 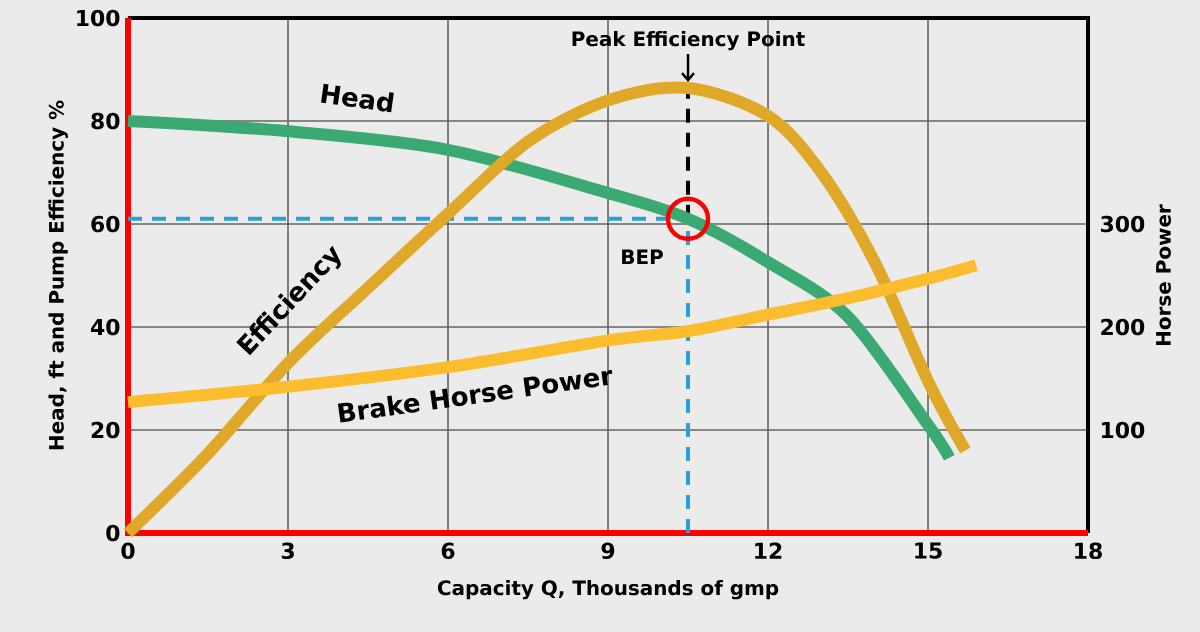 What do you see at coordinates (105, 327) in the screenshot?
I see `y-tick-label: 40` at bounding box center [105, 327].